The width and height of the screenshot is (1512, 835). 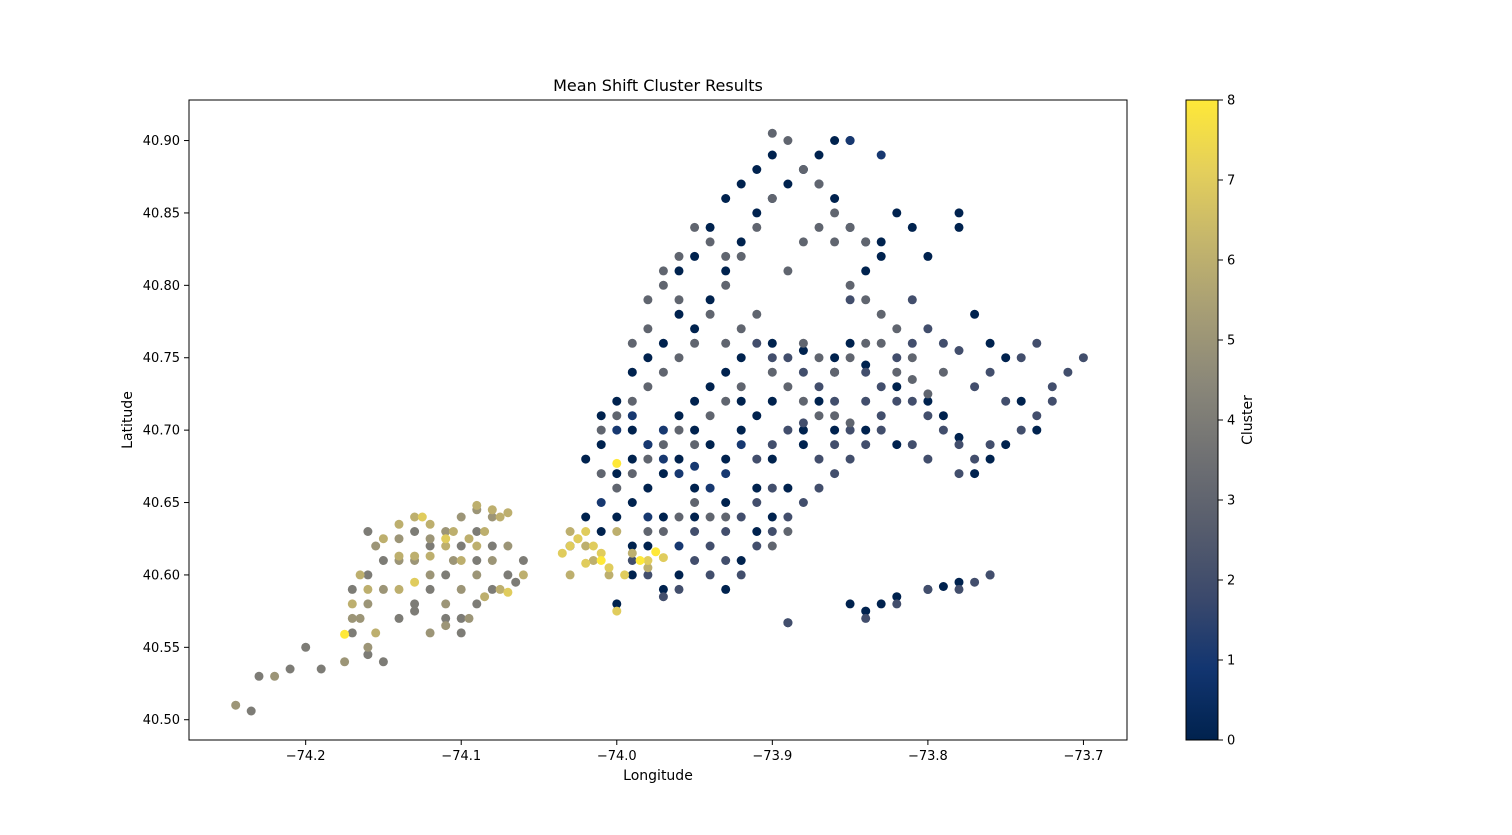 I want to click on colorbar-tick-label: 7, so click(x=1231, y=181).